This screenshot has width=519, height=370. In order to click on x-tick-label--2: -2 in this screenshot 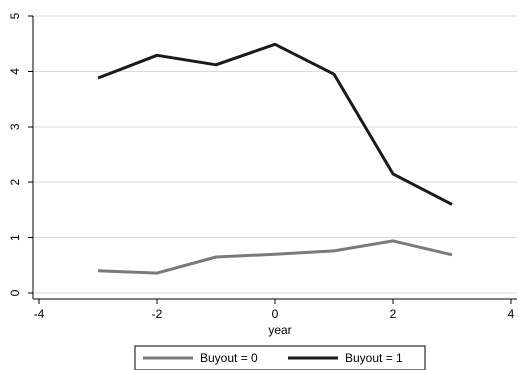, I will do `click(157, 314)`.